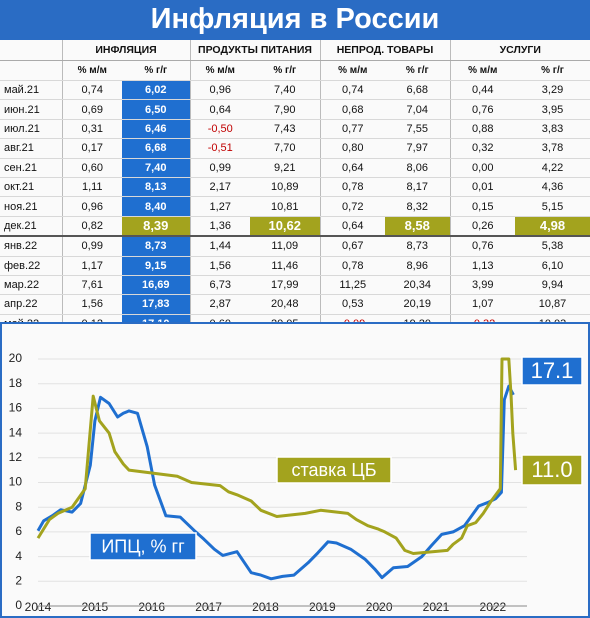 The height and width of the screenshot is (618, 590). Describe the element at coordinates (156, 90) in the screenshot. I see `value-cell: 6,02` at that location.